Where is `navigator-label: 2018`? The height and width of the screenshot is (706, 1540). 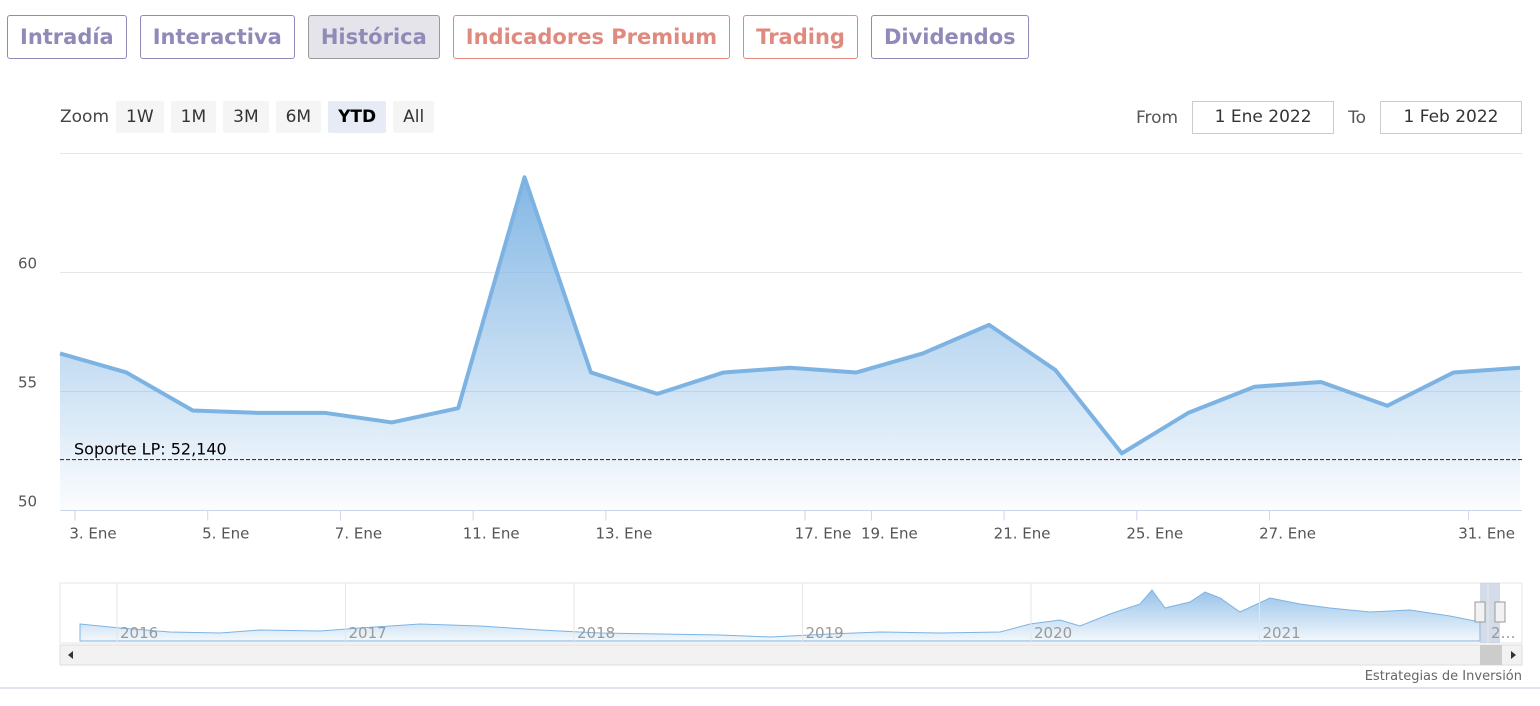 navigator-label: 2018 is located at coordinates (596, 633).